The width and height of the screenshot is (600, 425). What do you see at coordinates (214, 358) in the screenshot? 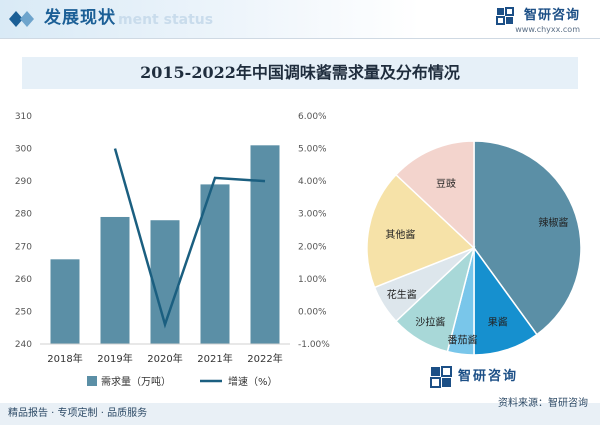
I see `x-tick-label: 2021年` at bounding box center [214, 358].